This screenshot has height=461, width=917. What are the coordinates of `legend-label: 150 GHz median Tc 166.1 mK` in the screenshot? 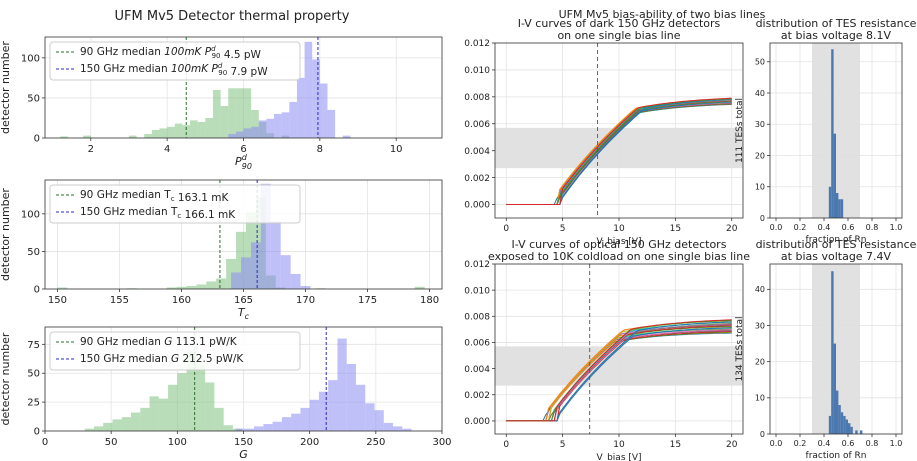 It's located at (158, 213).